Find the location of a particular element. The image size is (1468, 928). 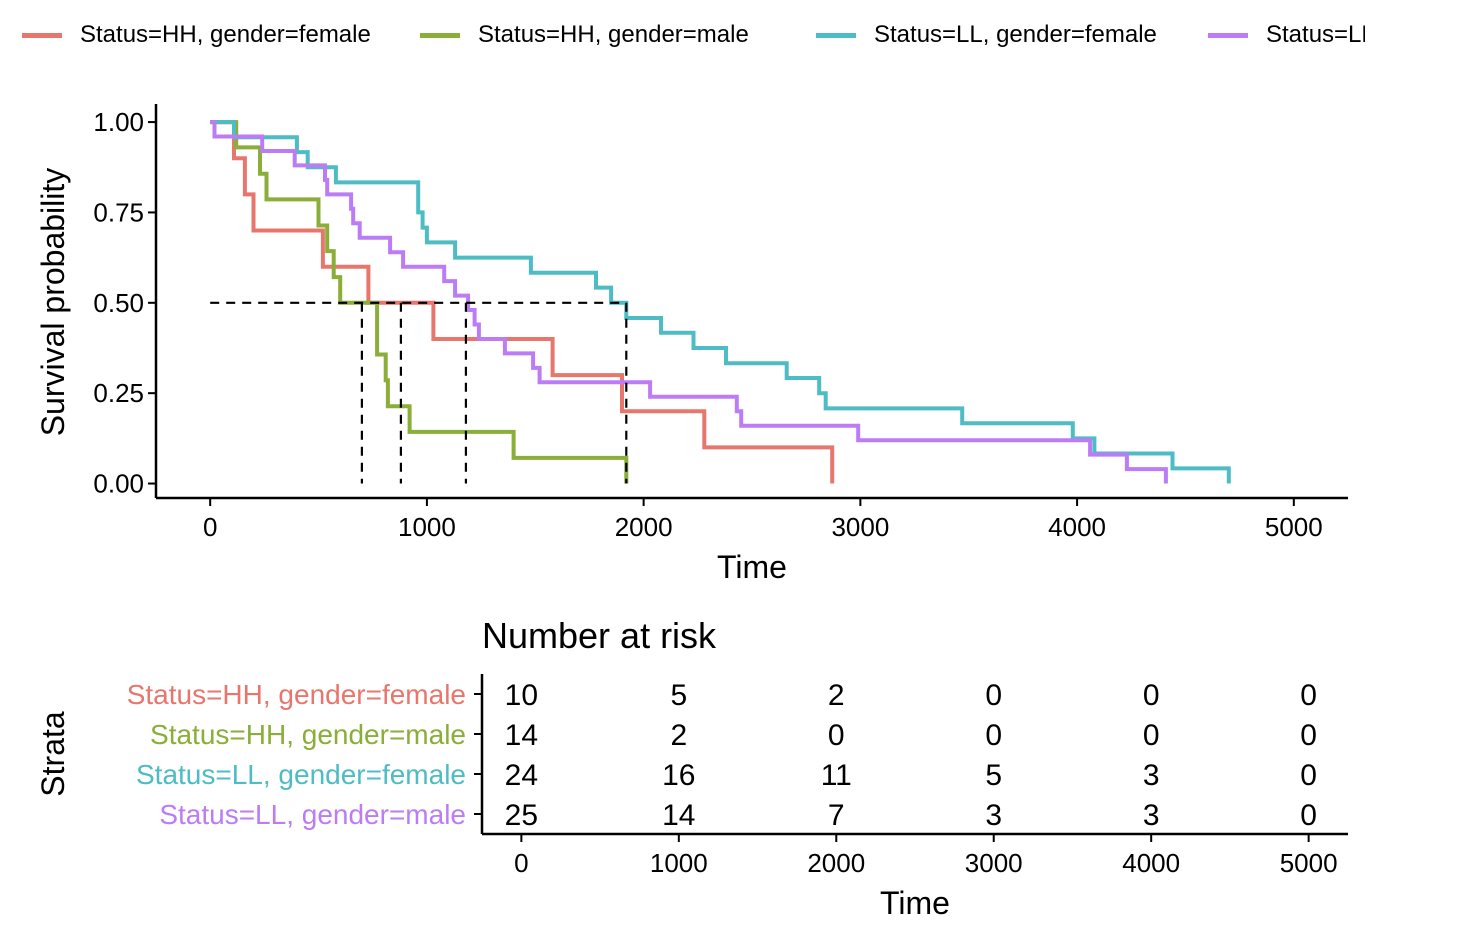

survival-curve is located at coordinates (419, 302).